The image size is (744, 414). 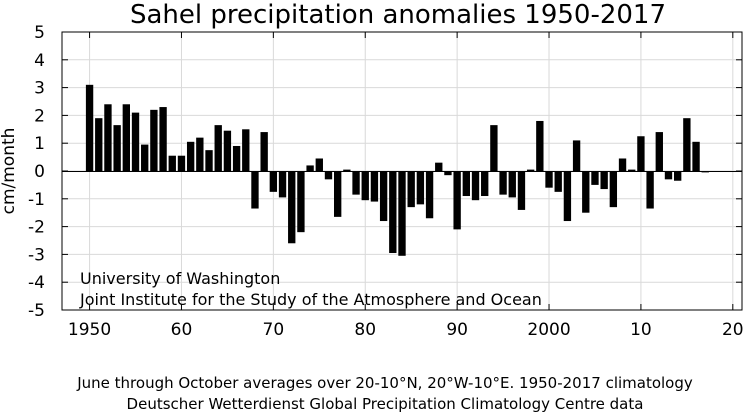 I want to click on bar-2016, so click(x=696, y=156).